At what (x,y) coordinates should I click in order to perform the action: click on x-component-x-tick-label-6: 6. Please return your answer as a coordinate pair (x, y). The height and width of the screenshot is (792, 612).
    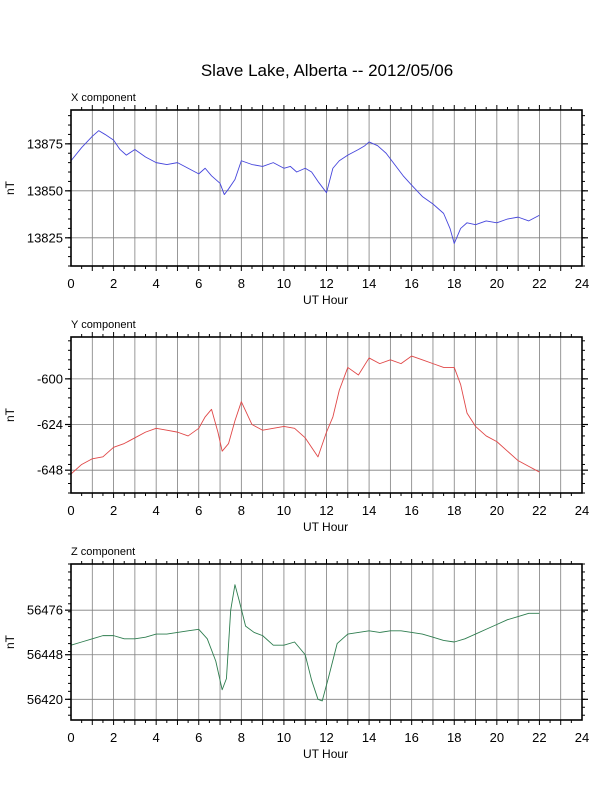
    Looking at the image, I should click on (198, 283).